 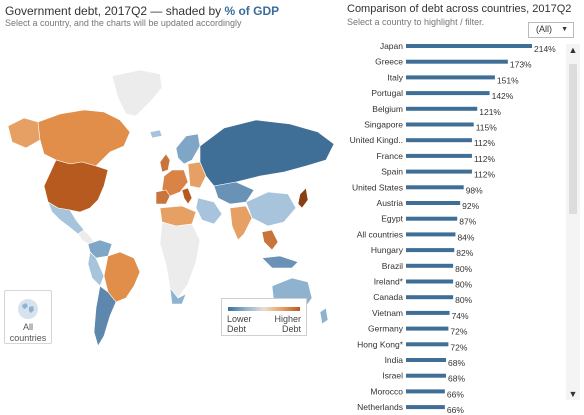 I want to click on central-america, so click(x=86, y=237).